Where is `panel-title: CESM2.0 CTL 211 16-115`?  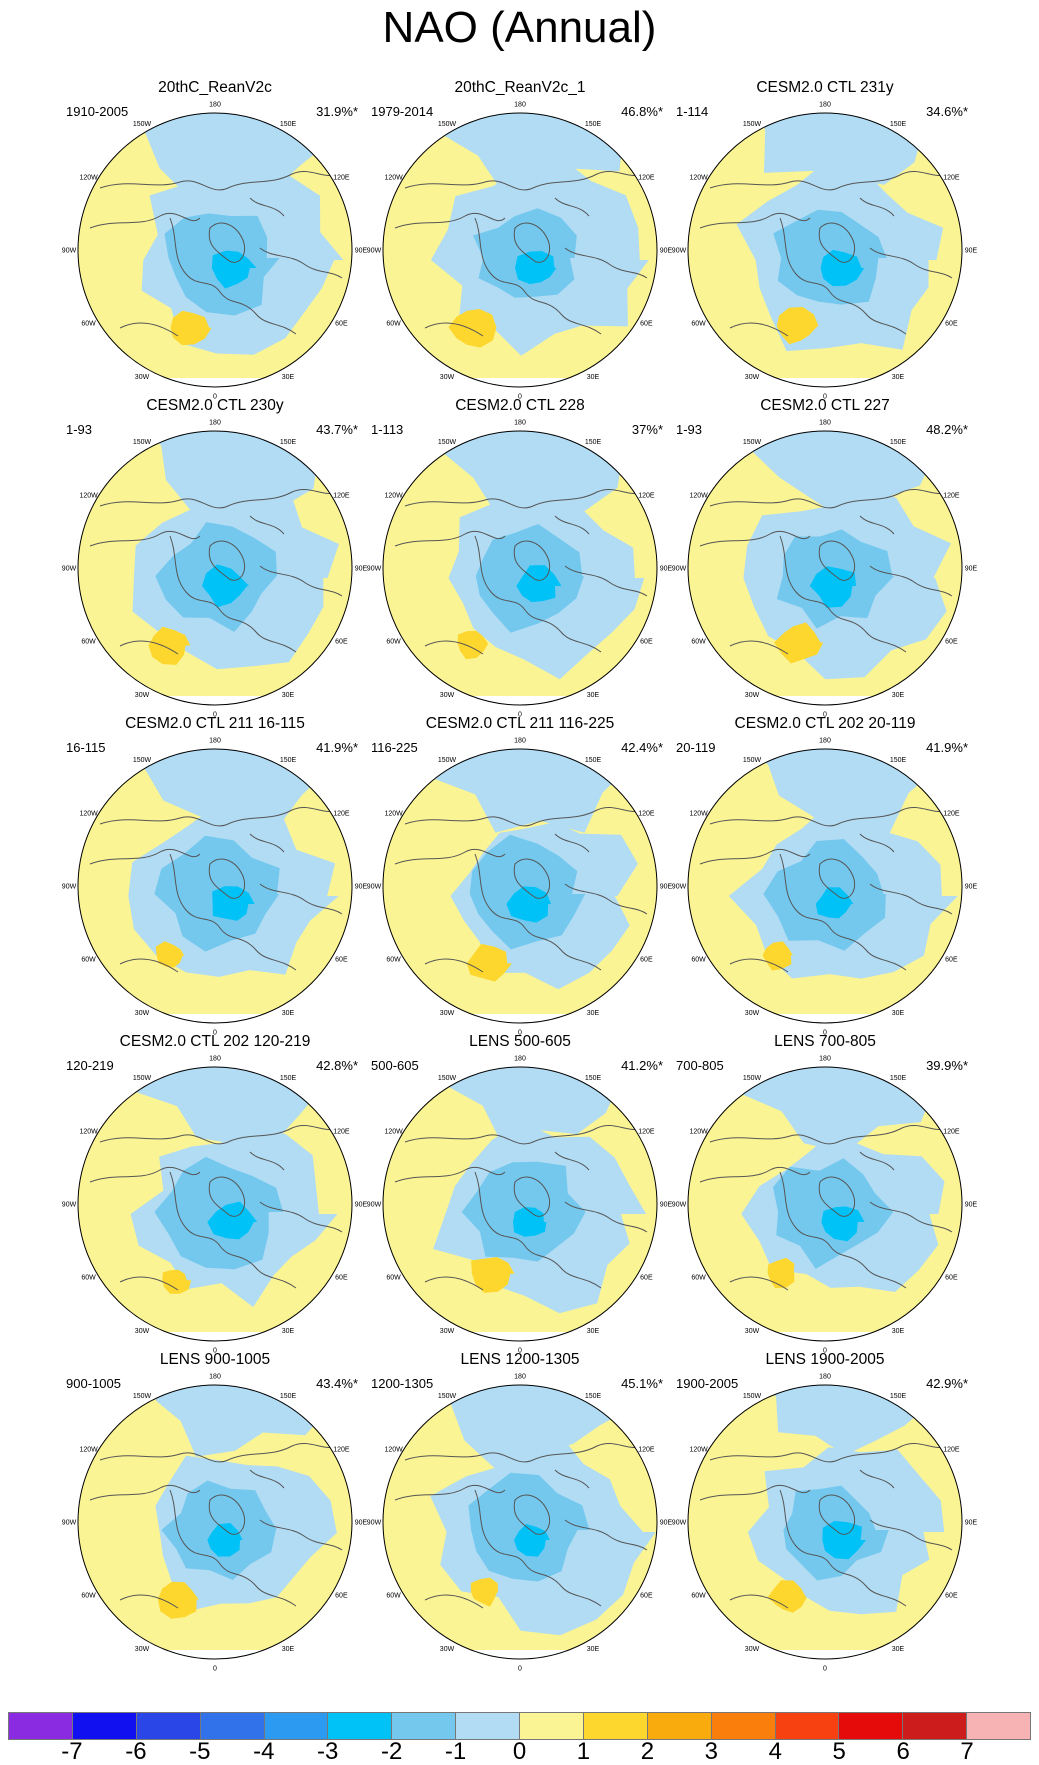
panel-title: CESM2.0 CTL 211 16-115 is located at coordinates (215, 723).